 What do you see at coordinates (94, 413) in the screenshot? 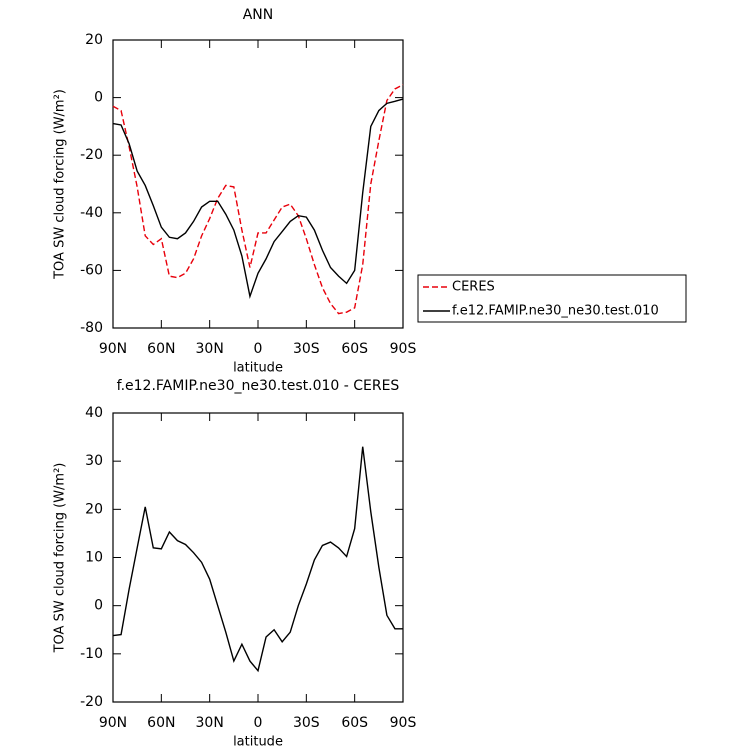
I see `y-tick-label: 40` at bounding box center [94, 413].